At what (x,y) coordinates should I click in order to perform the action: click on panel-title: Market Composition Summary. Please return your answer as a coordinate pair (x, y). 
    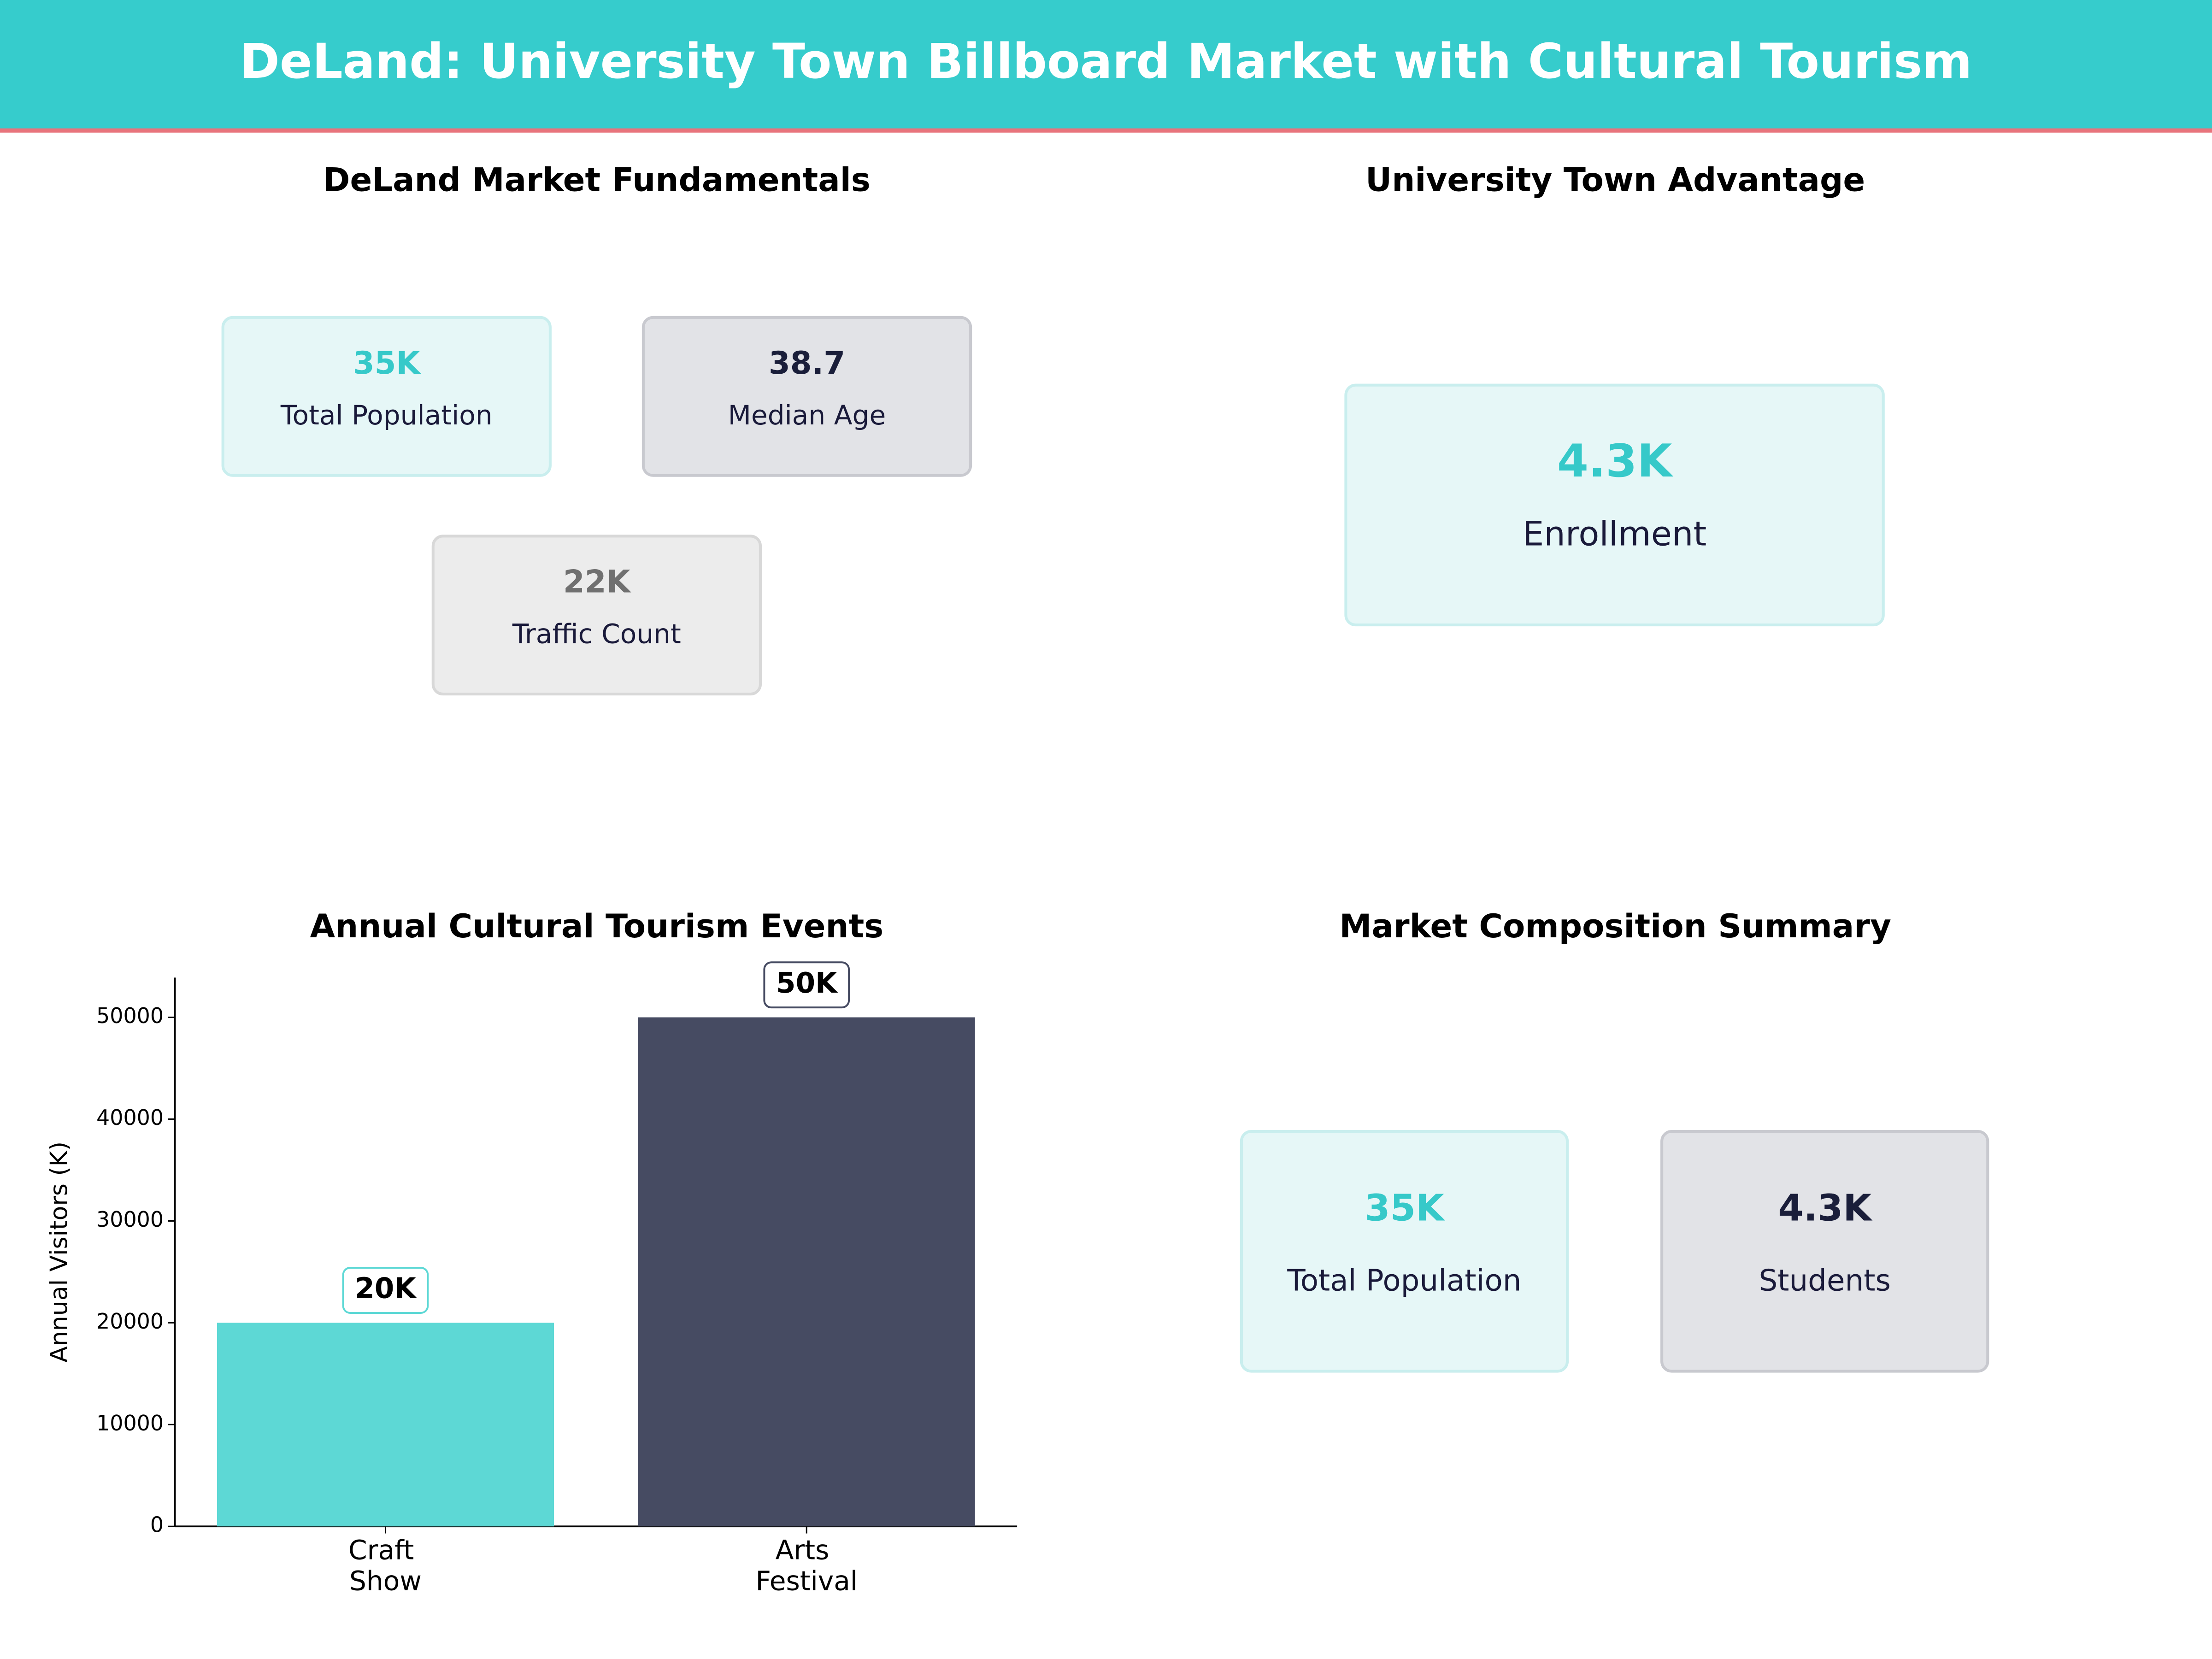
    Looking at the image, I should click on (1615, 926).